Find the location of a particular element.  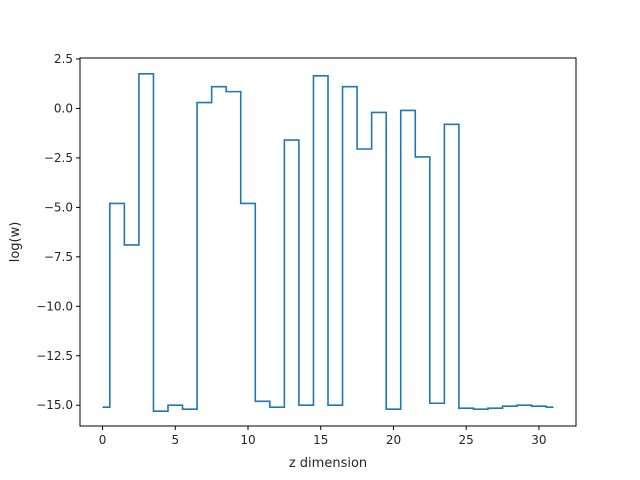

x-axis-ticks: 0 5 10 15 20 25 30 is located at coordinates (323, 436).